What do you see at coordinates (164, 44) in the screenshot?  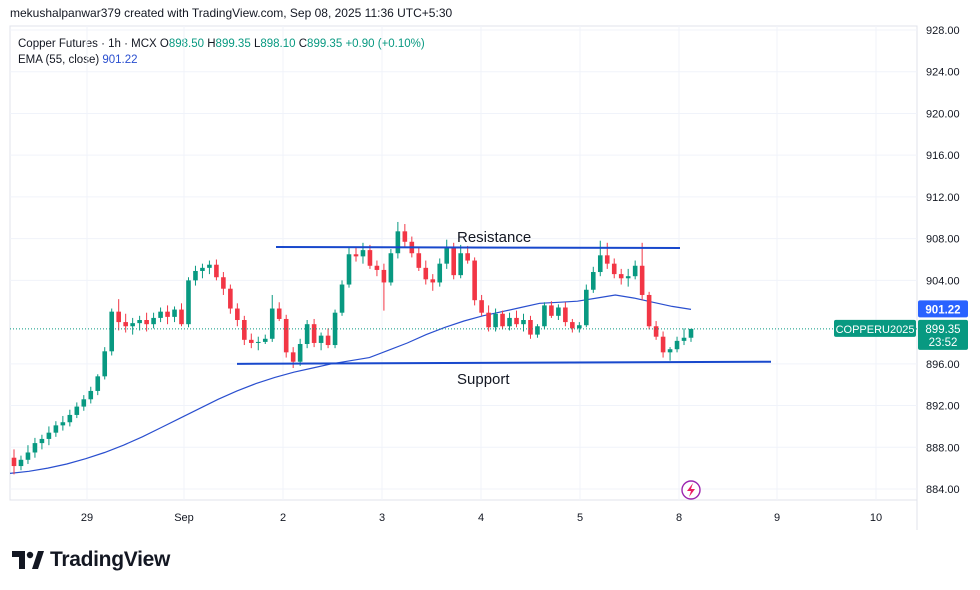 I see `open-label: O` at bounding box center [164, 44].